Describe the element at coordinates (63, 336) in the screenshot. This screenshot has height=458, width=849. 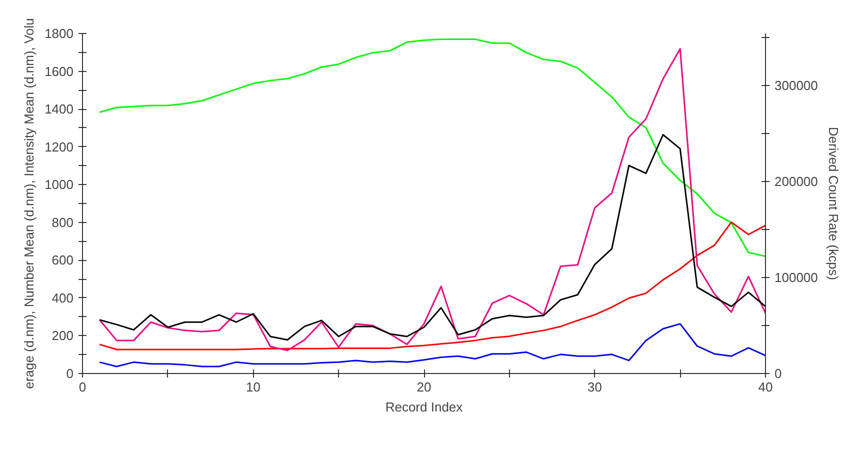
I see `y-tick-label: 200` at that location.